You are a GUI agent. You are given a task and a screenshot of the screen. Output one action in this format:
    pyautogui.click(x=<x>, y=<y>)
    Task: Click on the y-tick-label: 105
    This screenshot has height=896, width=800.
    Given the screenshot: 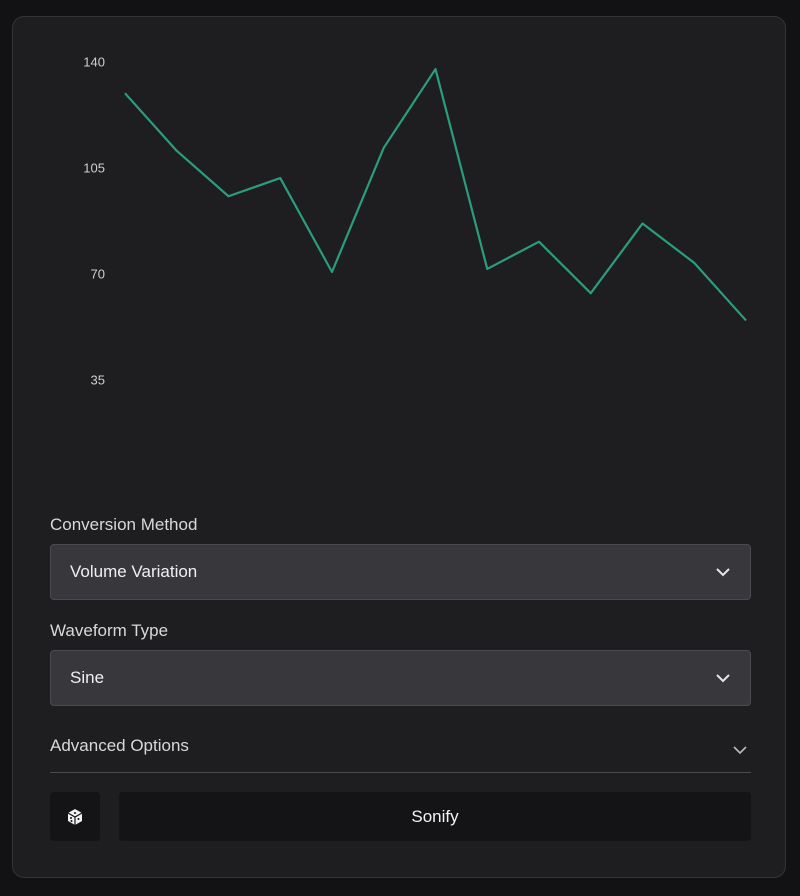 What is the action you would take?
    pyautogui.click(x=94, y=167)
    